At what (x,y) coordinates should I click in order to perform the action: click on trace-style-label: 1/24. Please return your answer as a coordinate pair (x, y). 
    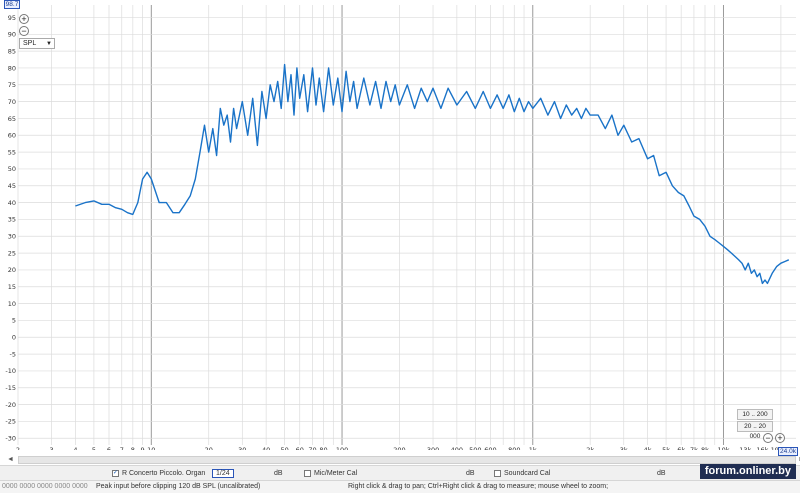
    Looking at the image, I should click on (223, 473).